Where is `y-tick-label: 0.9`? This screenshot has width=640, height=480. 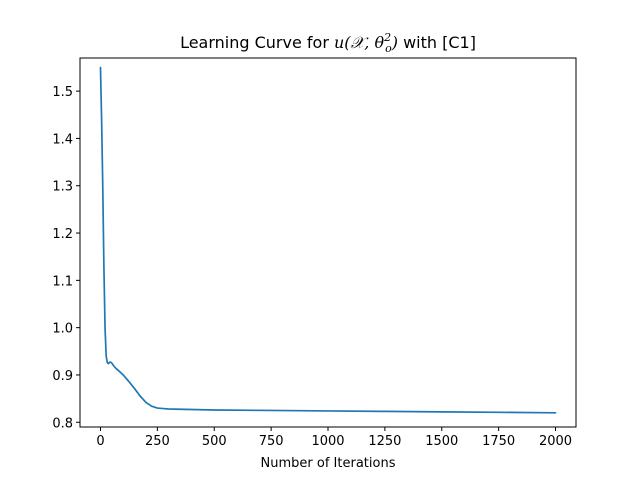
y-tick-label: 0.9 is located at coordinates (62, 376).